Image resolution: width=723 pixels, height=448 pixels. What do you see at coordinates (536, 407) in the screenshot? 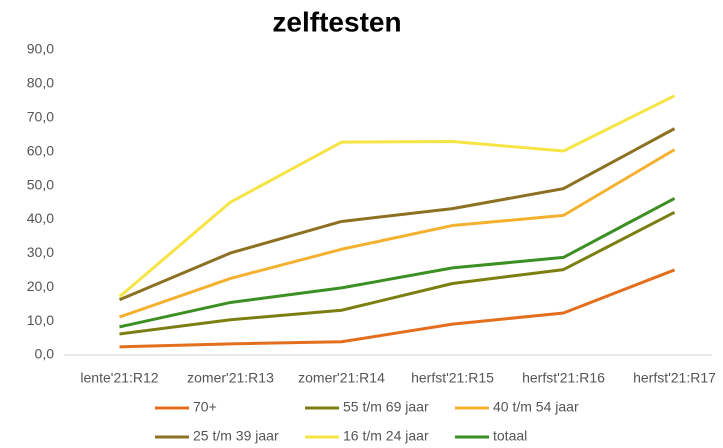
I see `legend-label: 40 t/m 54 jaar` at bounding box center [536, 407].